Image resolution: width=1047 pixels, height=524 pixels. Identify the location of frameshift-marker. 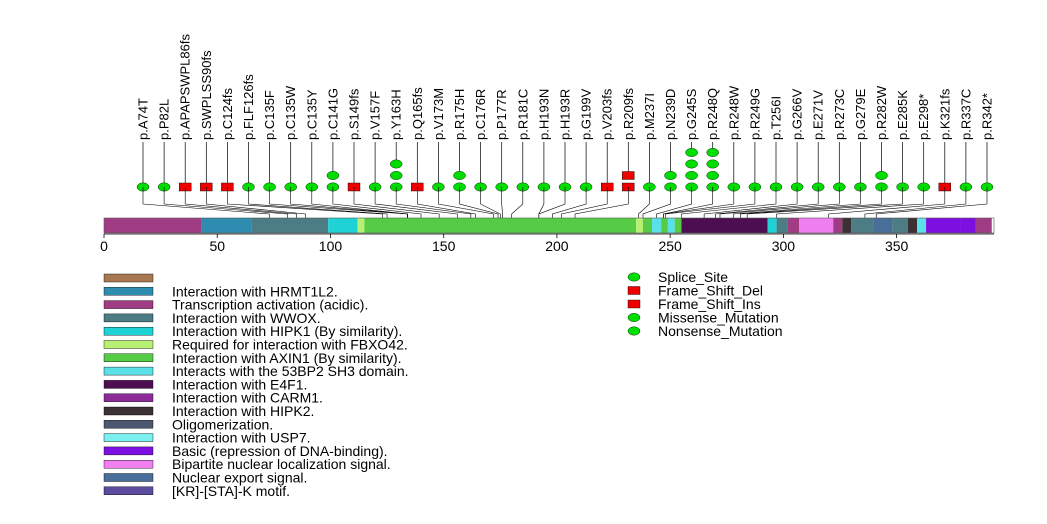
(628, 175).